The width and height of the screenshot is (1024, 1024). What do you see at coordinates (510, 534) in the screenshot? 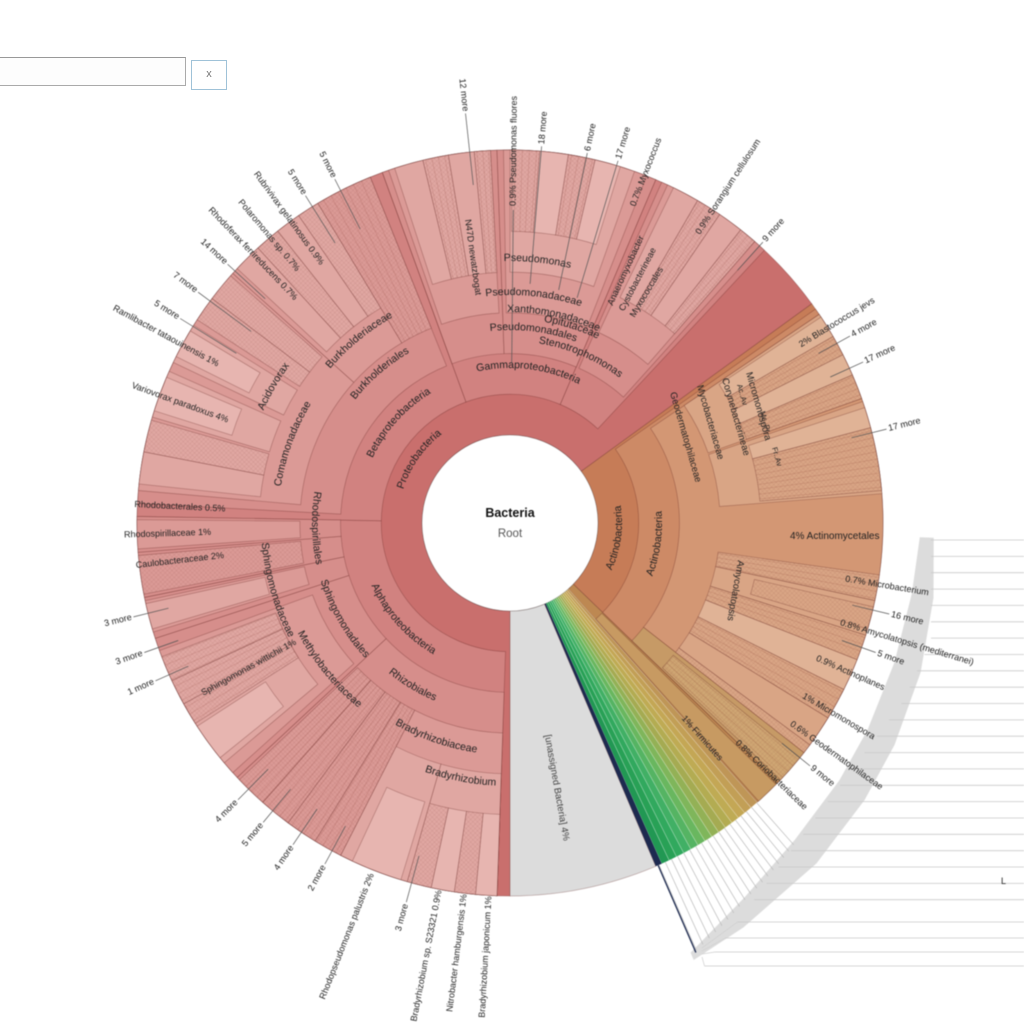
I see `svg-text: Root` at bounding box center [510, 534].